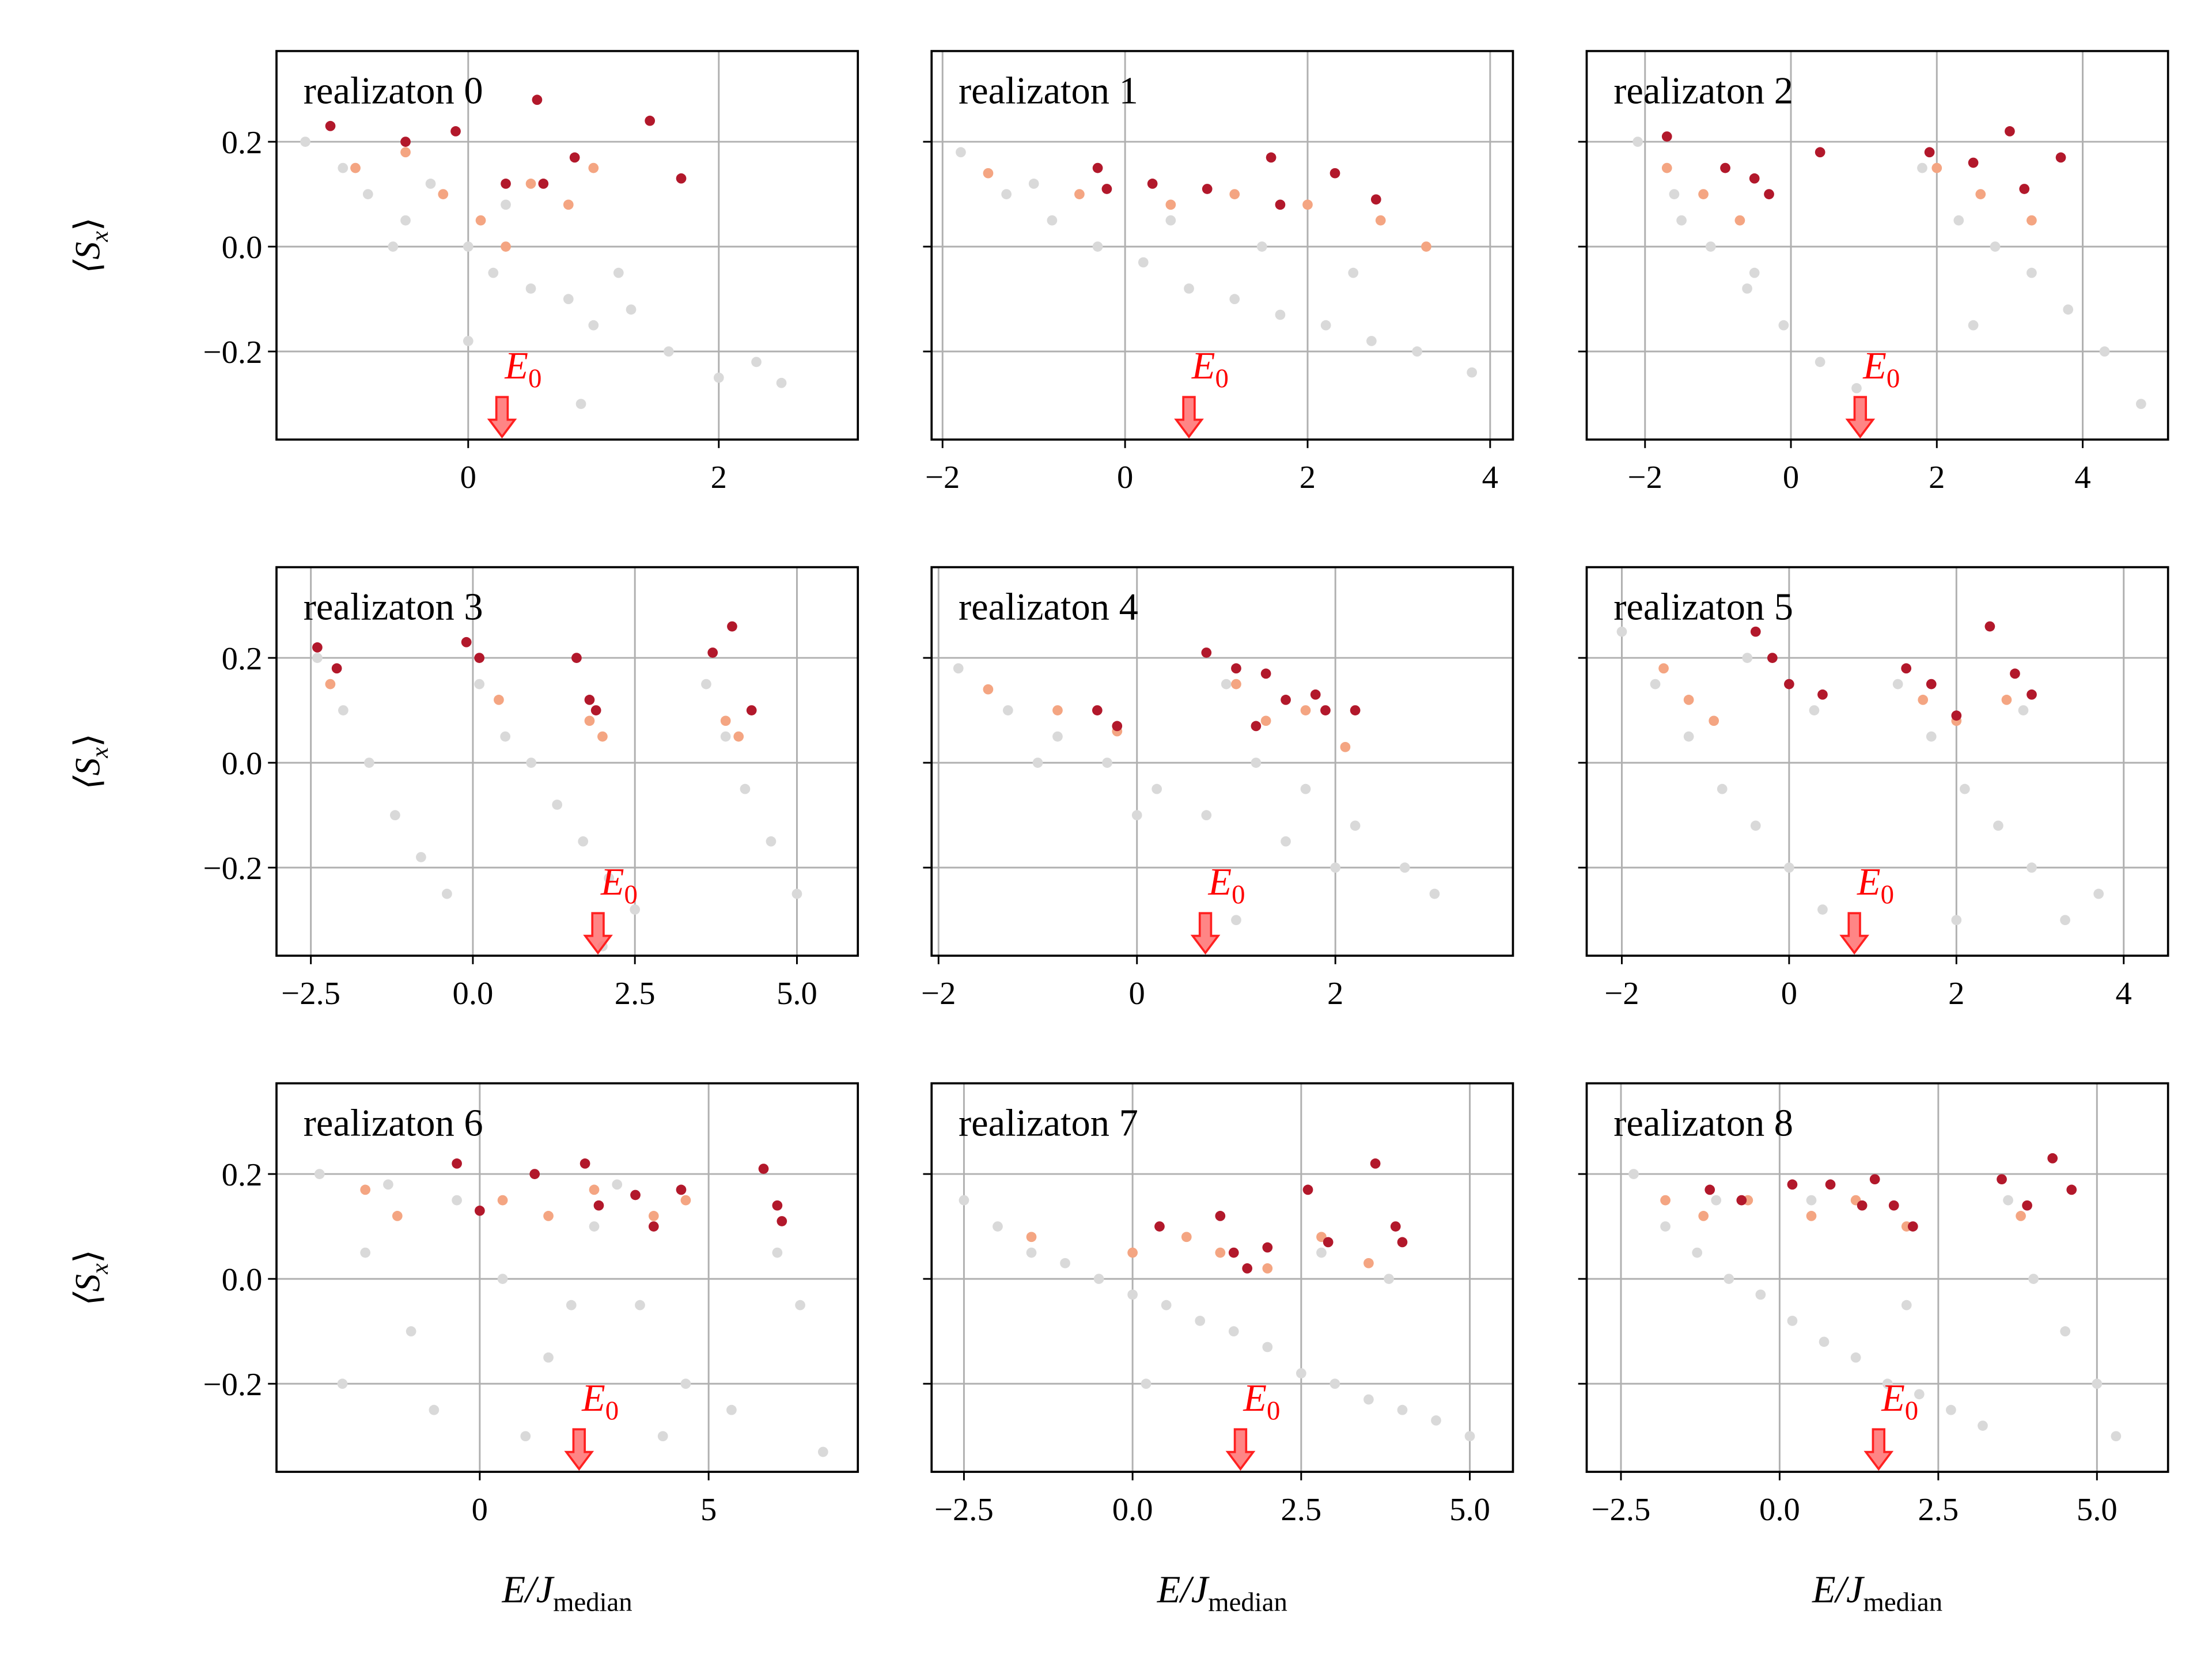 The width and height of the screenshot is (2212, 1659). What do you see at coordinates (393, 91) in the screenshot?
I see `panel-title: realizaton 0` at bounding box center [393, 91].